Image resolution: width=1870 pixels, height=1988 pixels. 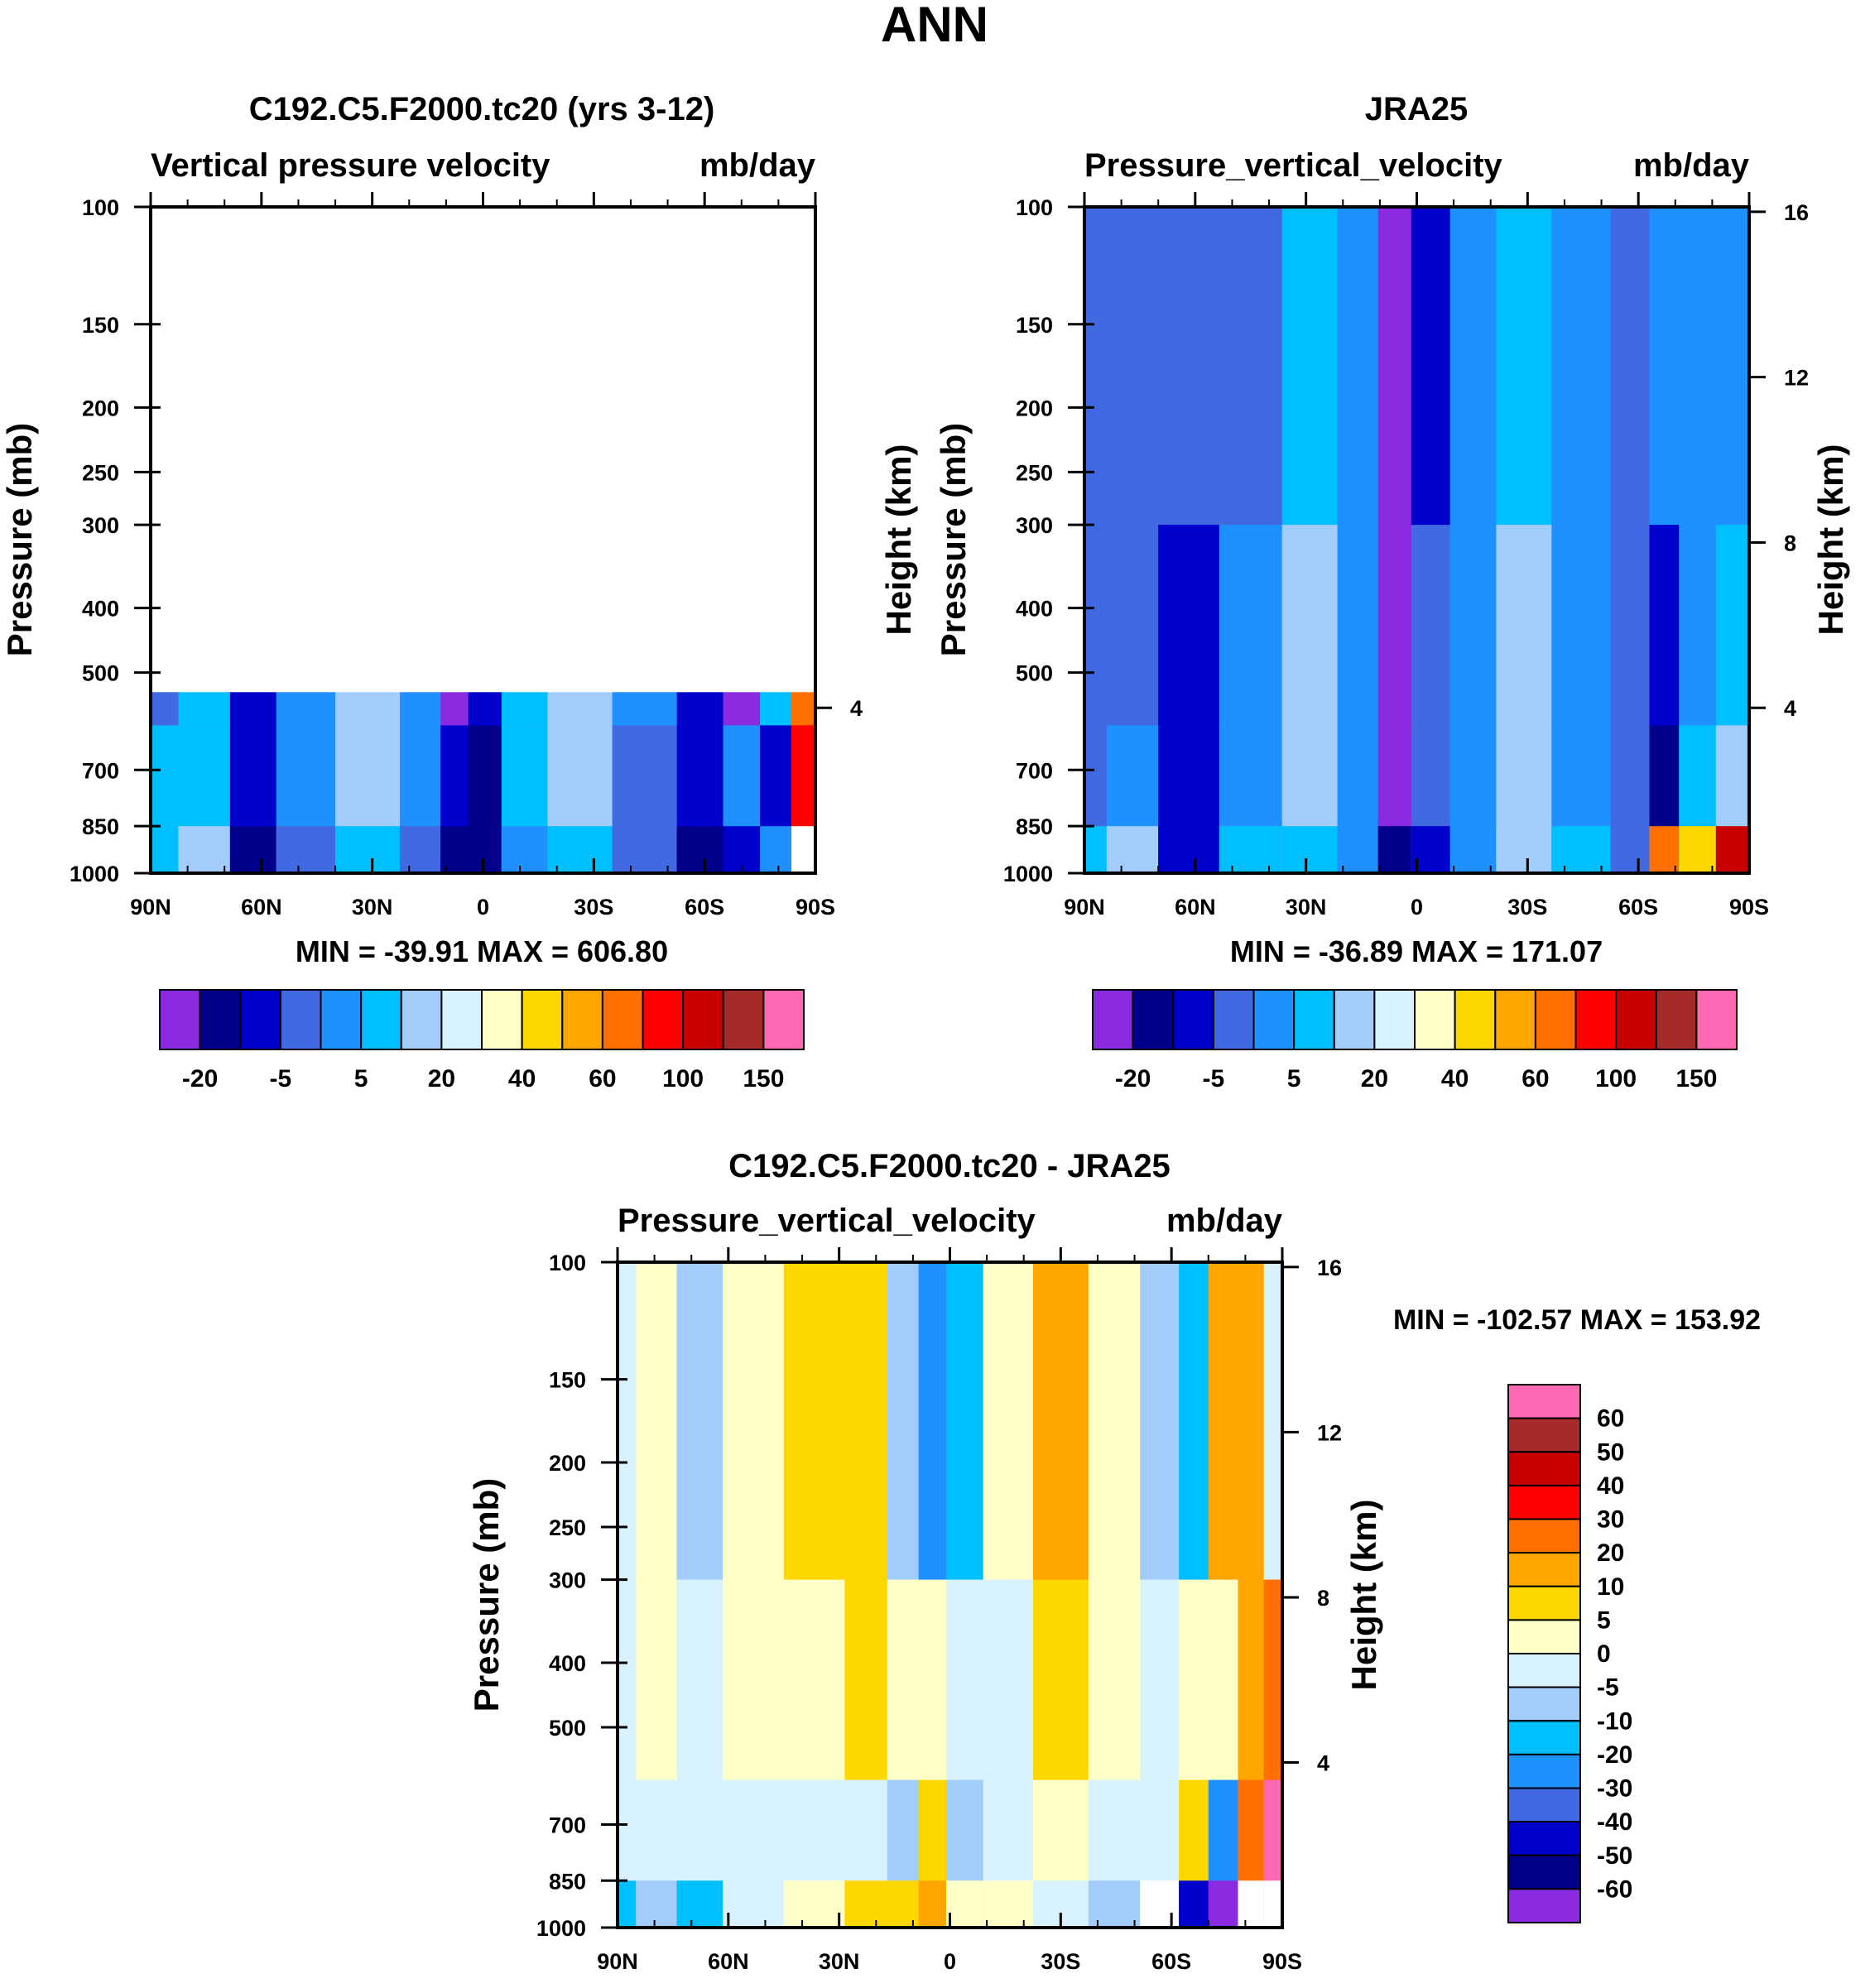 What do you see at coordinates (857, 708) in the screenshot?
I see `model-y2tick-label-0: 4` at bounding box center [857, 708].